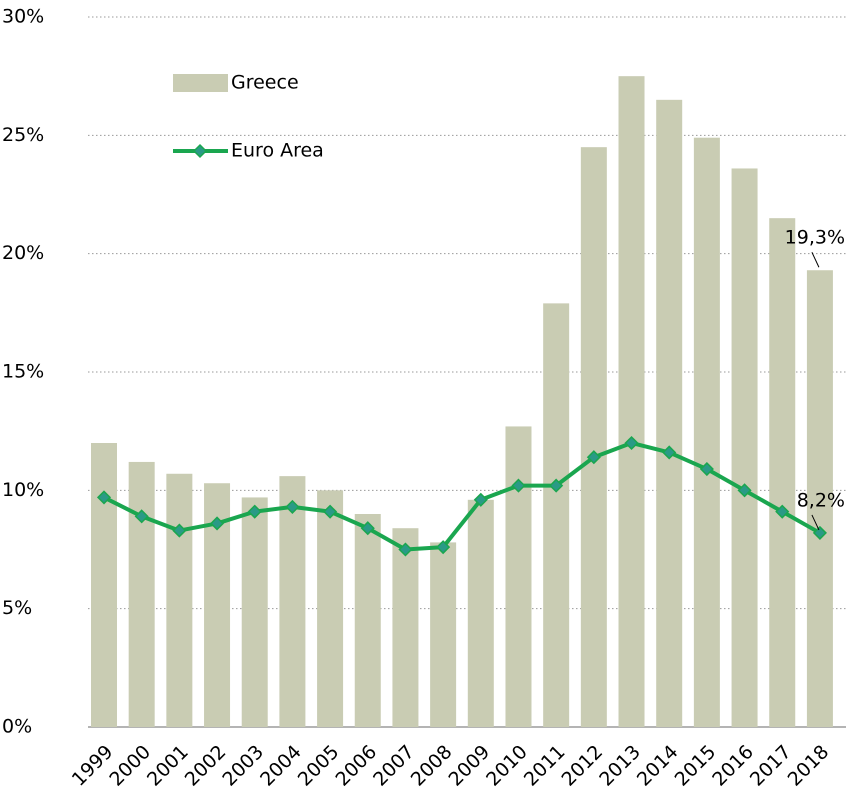 The width and height of the screenshot is (846, 801). I want to click on x-tick-label: 2005, so click(319, 766).